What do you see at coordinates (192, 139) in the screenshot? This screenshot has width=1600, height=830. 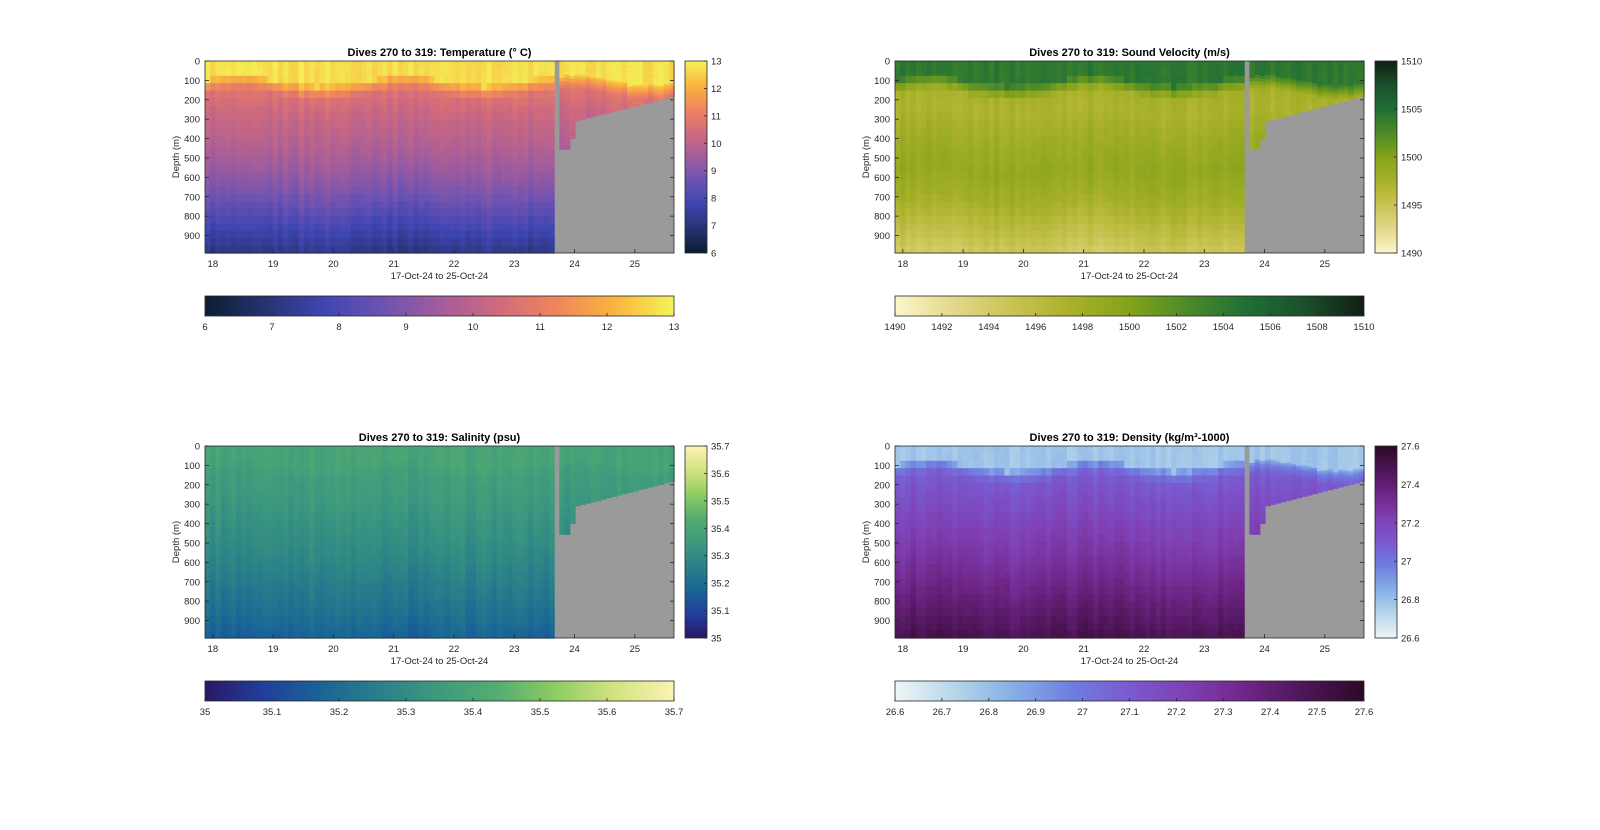 I see `y-tick-label: 400` at bounding box center [192, 139].